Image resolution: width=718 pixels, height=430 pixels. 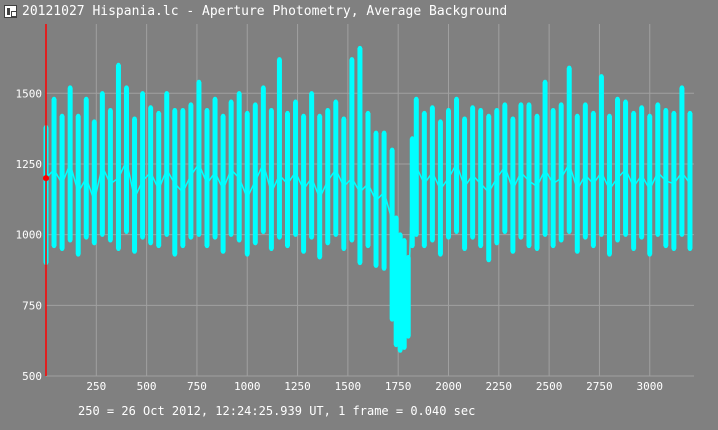 What do you see at coordinates (448, 386) in the screenshot?
I see `x-tick-label: 2000` at bounding box center [448, 386].